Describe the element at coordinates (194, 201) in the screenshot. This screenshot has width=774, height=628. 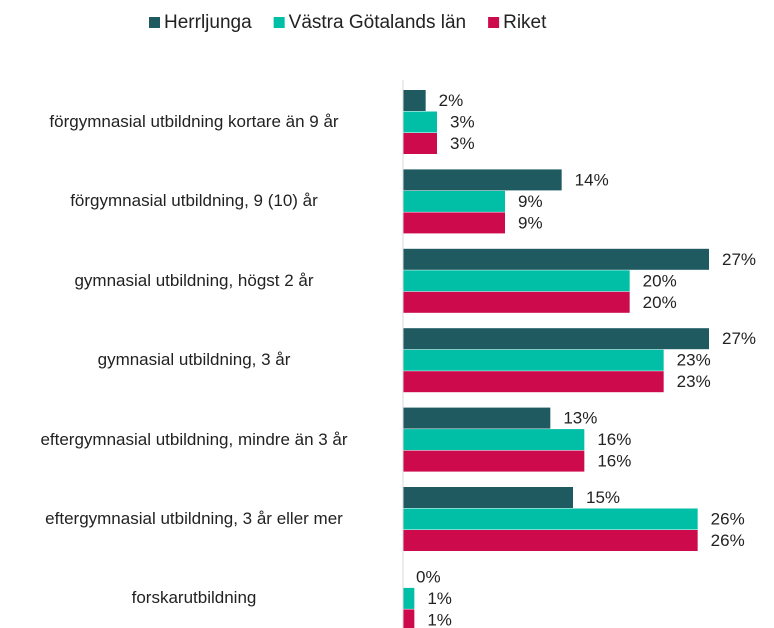
I see `category-label: förgymnasial utbildning, 9 (10) år` at that location.